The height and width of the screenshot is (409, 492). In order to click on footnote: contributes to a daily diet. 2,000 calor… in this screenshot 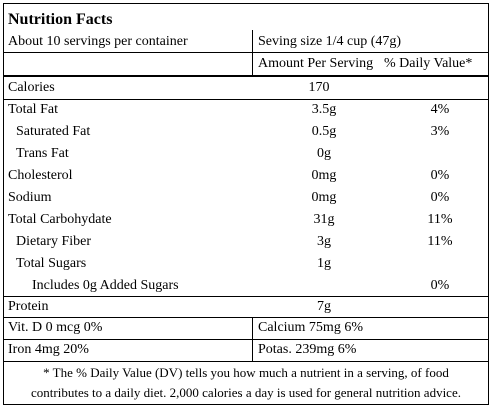, I will do `click(246, 392)`.